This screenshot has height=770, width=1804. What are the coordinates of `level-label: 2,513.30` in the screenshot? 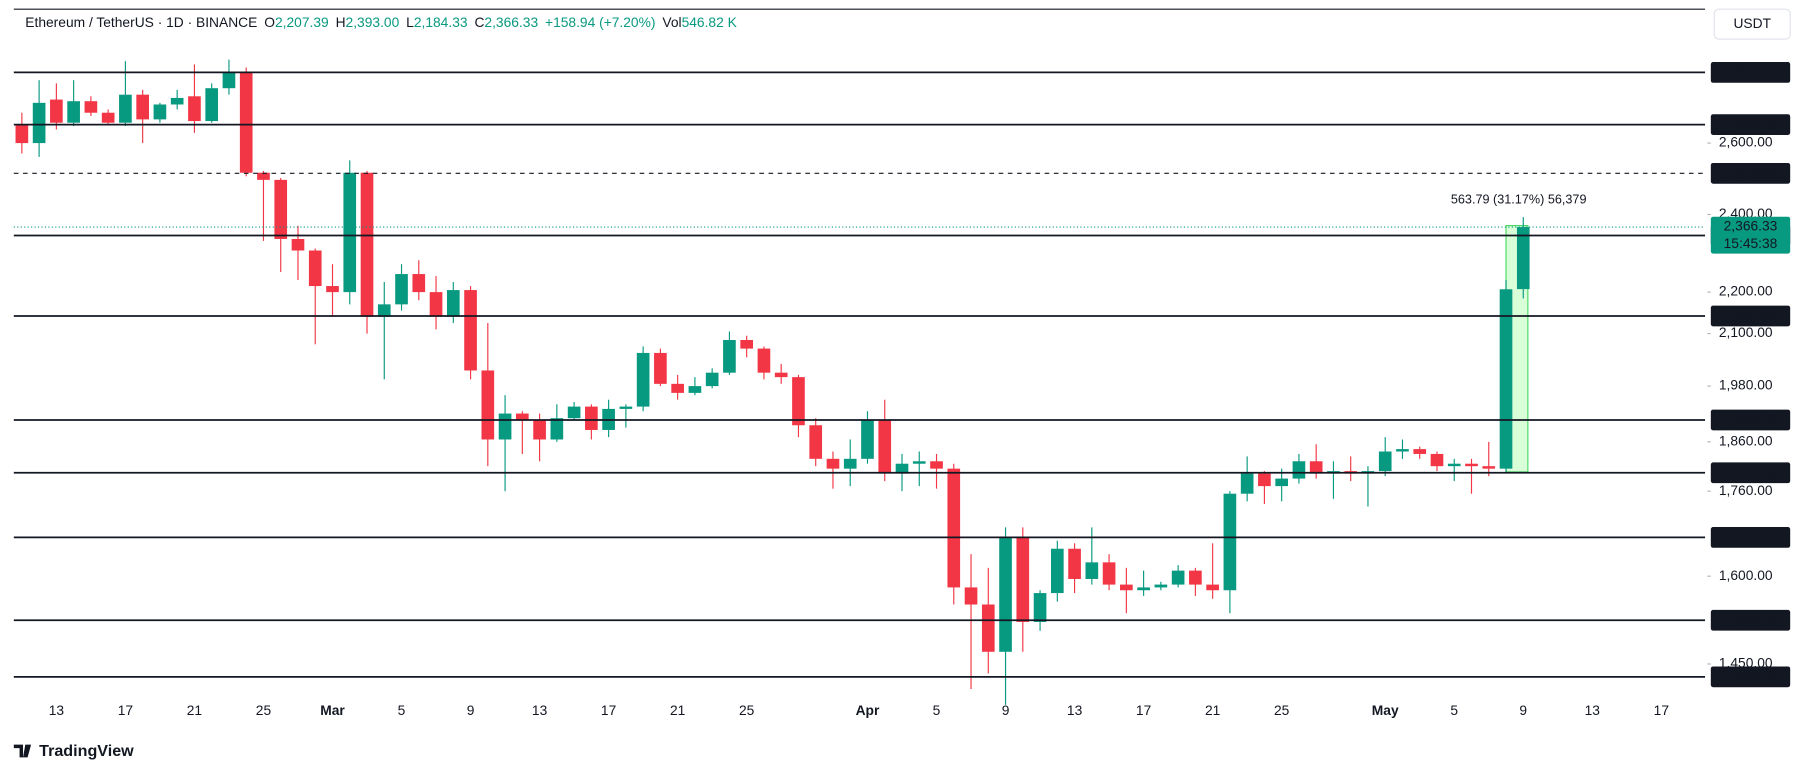 It's located at (1751, 173).